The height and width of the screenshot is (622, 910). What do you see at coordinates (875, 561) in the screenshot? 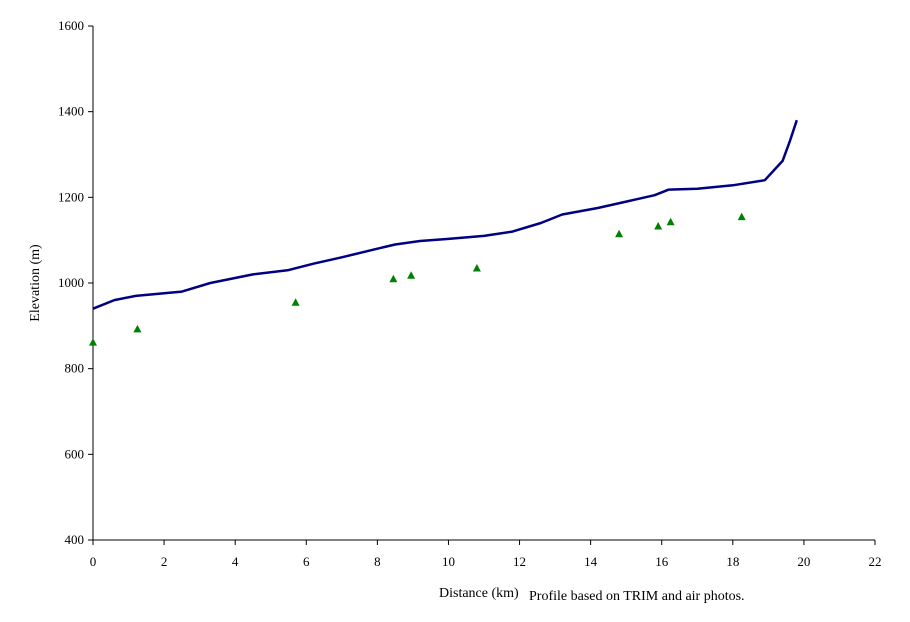
I see `x-tick-label: 22` at bounding box center [875, 561].